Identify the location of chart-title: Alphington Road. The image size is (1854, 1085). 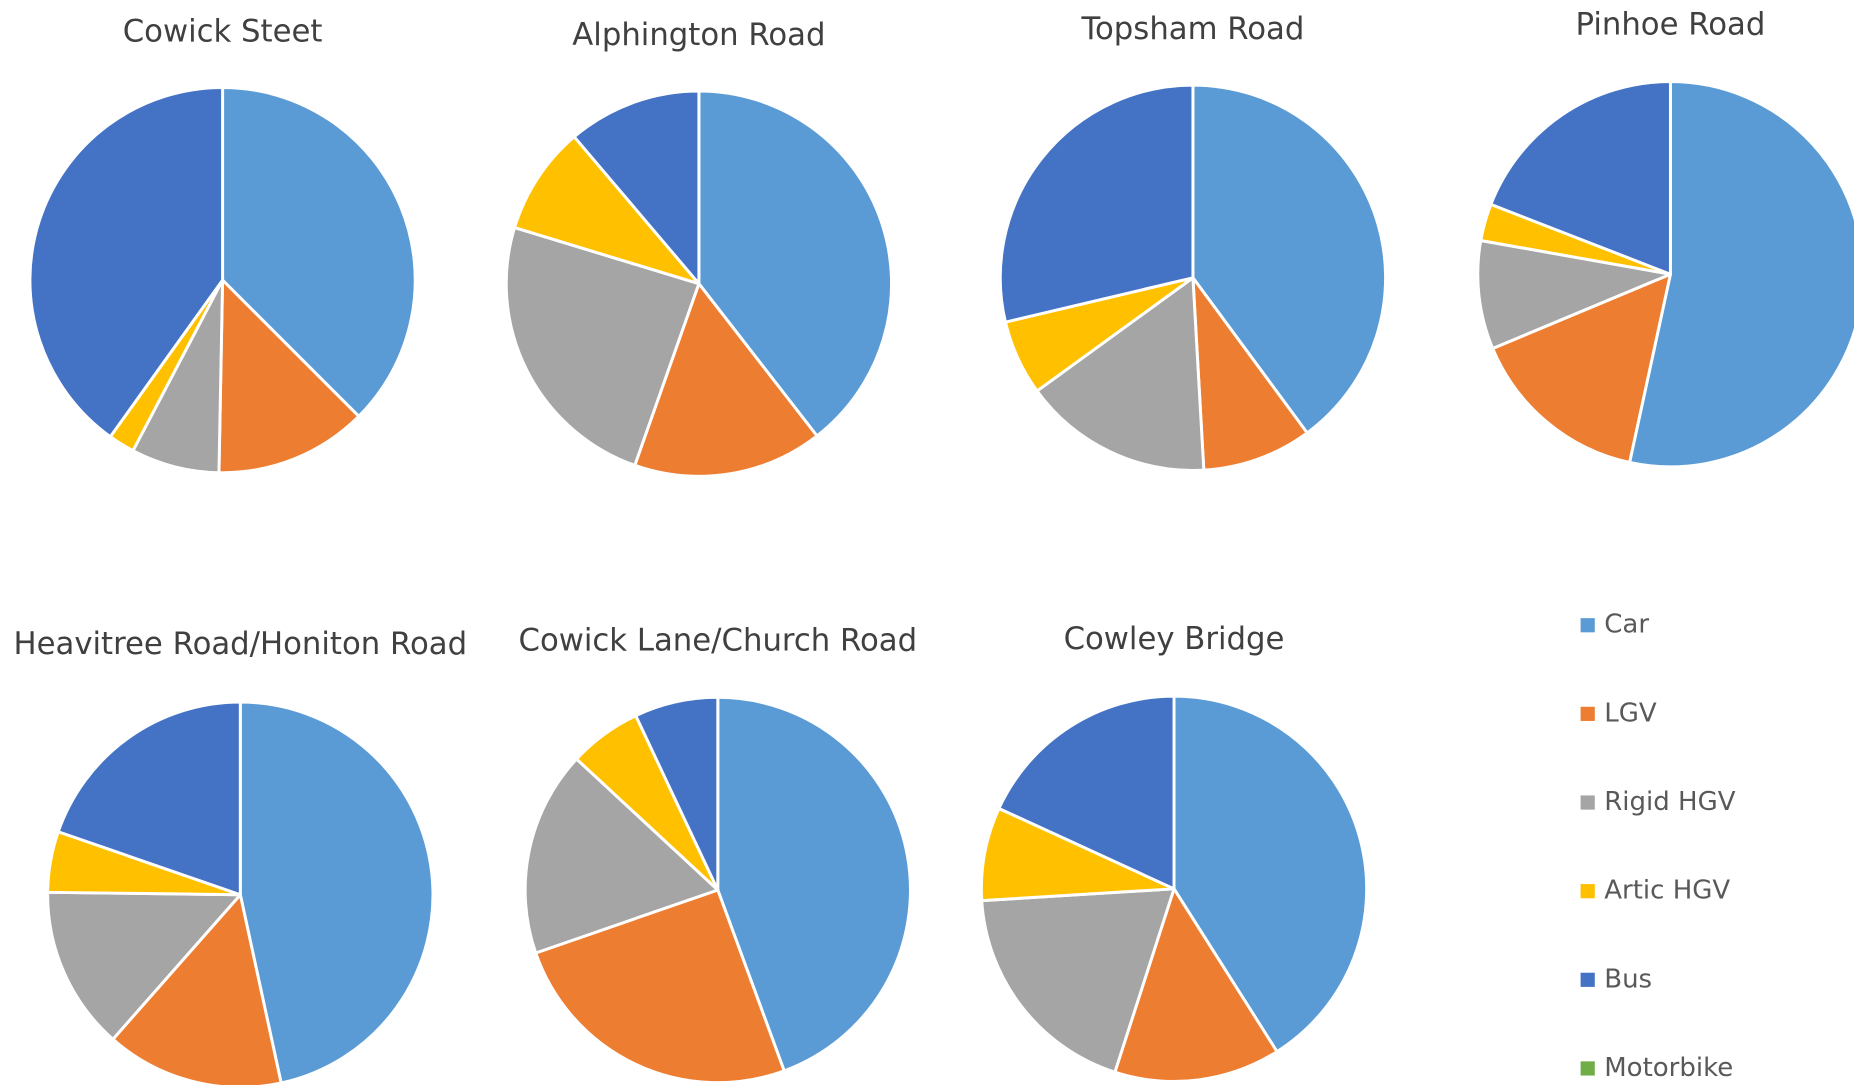
(698, 35).